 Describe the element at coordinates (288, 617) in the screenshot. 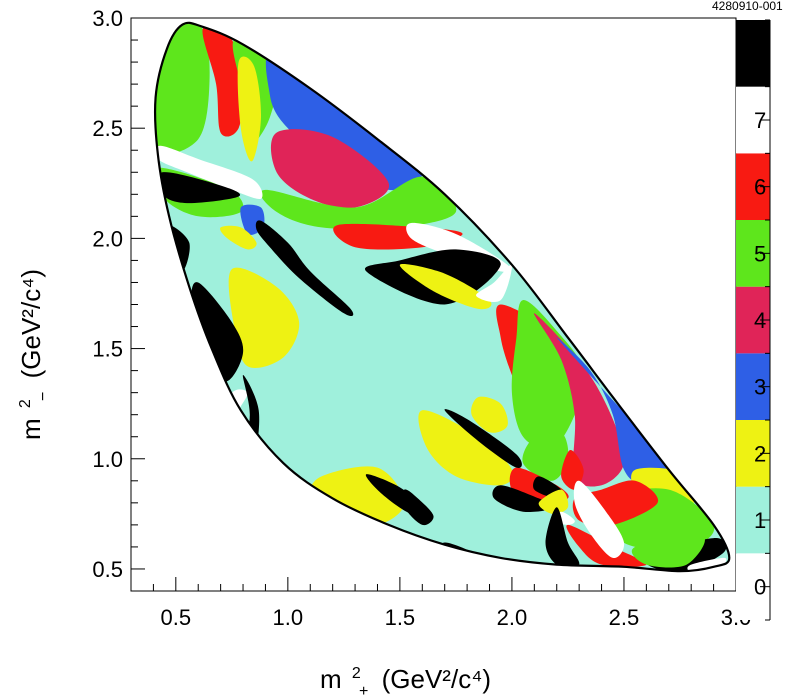

I see `x-tick-label: 1.0` at that location.